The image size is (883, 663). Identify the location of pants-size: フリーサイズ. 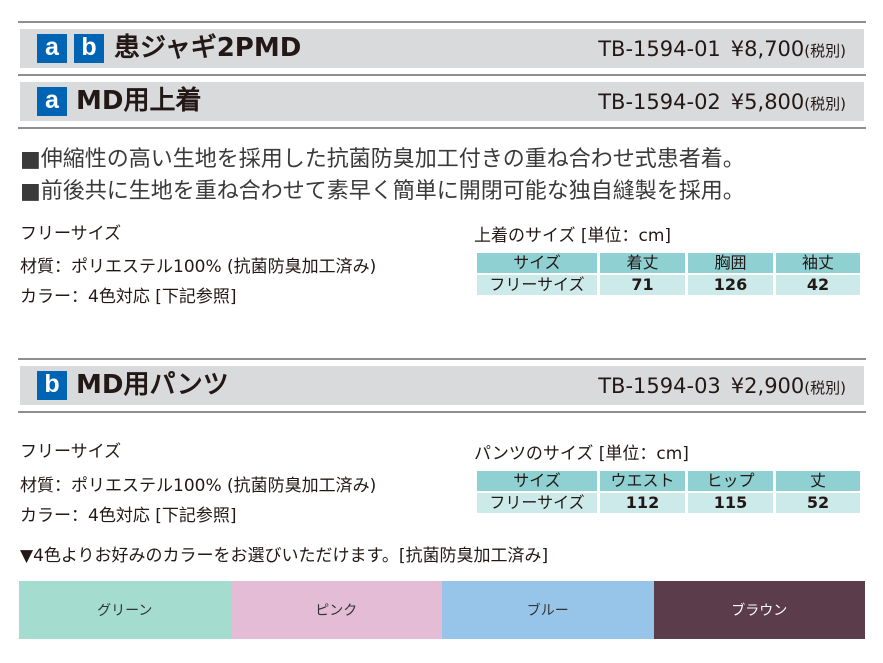
(71, 452).